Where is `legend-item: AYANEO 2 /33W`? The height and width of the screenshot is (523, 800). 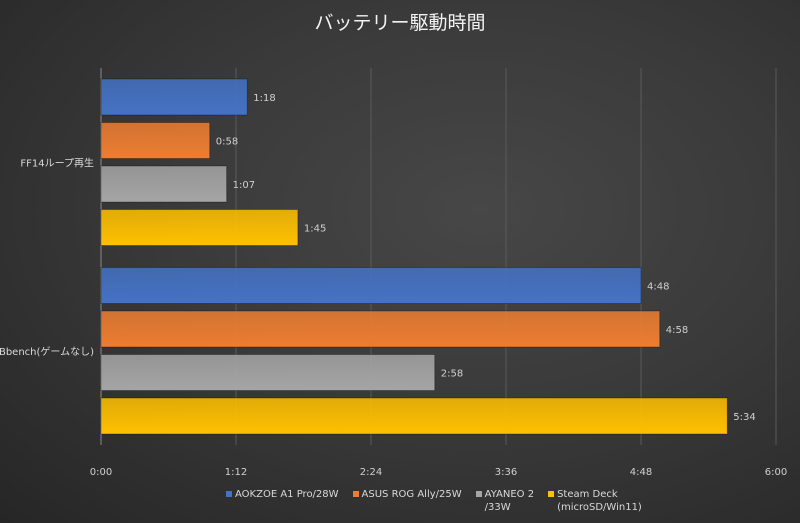 legend-item: AYANEO 2 /33W is located at coordinates (505, 501).